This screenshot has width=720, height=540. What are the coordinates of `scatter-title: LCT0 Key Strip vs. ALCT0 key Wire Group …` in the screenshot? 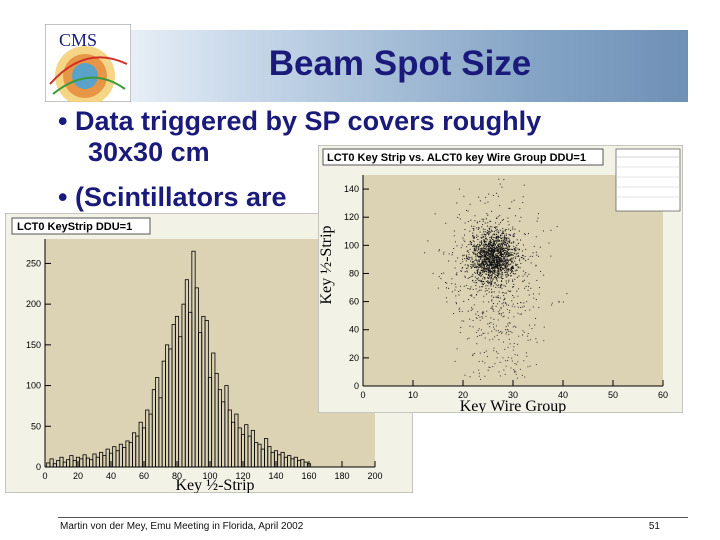 It's located at (456, 158).